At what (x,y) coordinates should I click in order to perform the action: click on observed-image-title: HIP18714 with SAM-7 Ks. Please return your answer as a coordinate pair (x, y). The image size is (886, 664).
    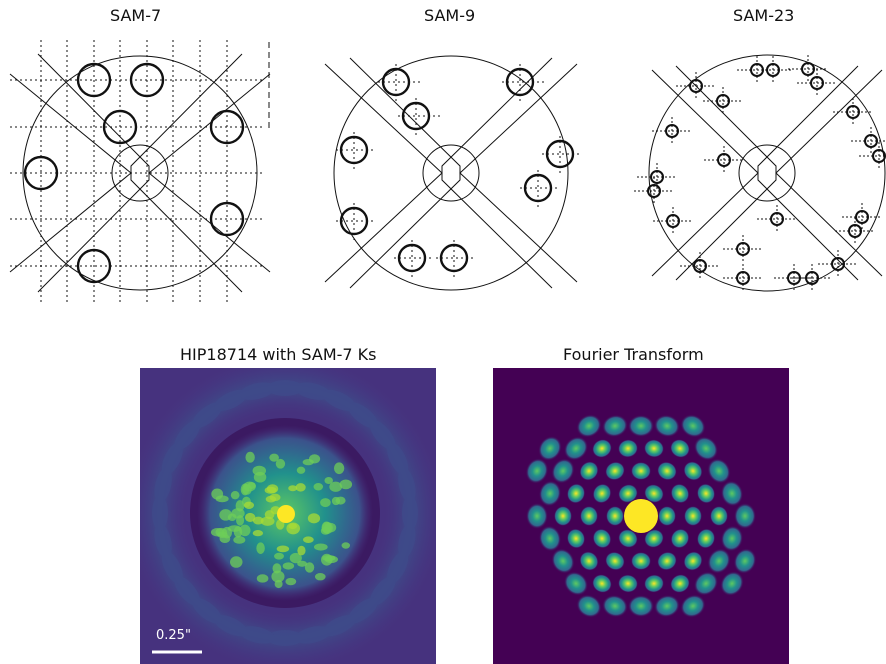
    Looking at the image, I should click on (278, 354).